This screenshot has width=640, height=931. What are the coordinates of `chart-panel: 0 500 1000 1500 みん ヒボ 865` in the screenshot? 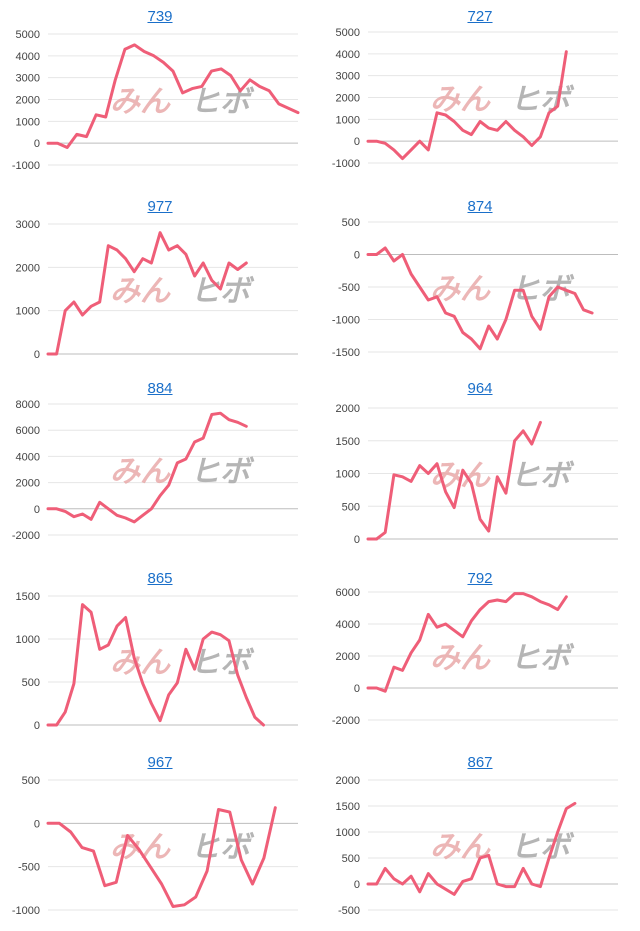 It's located at (160, 654).